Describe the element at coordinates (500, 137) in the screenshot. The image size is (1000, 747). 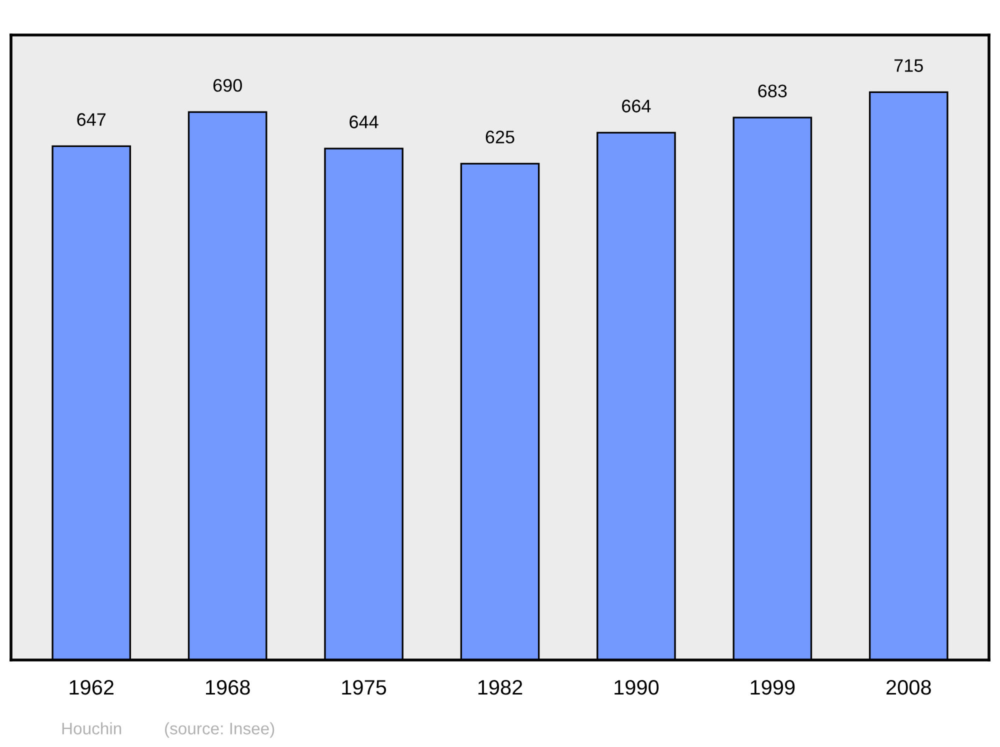
I see `data-label: 625` at that location.